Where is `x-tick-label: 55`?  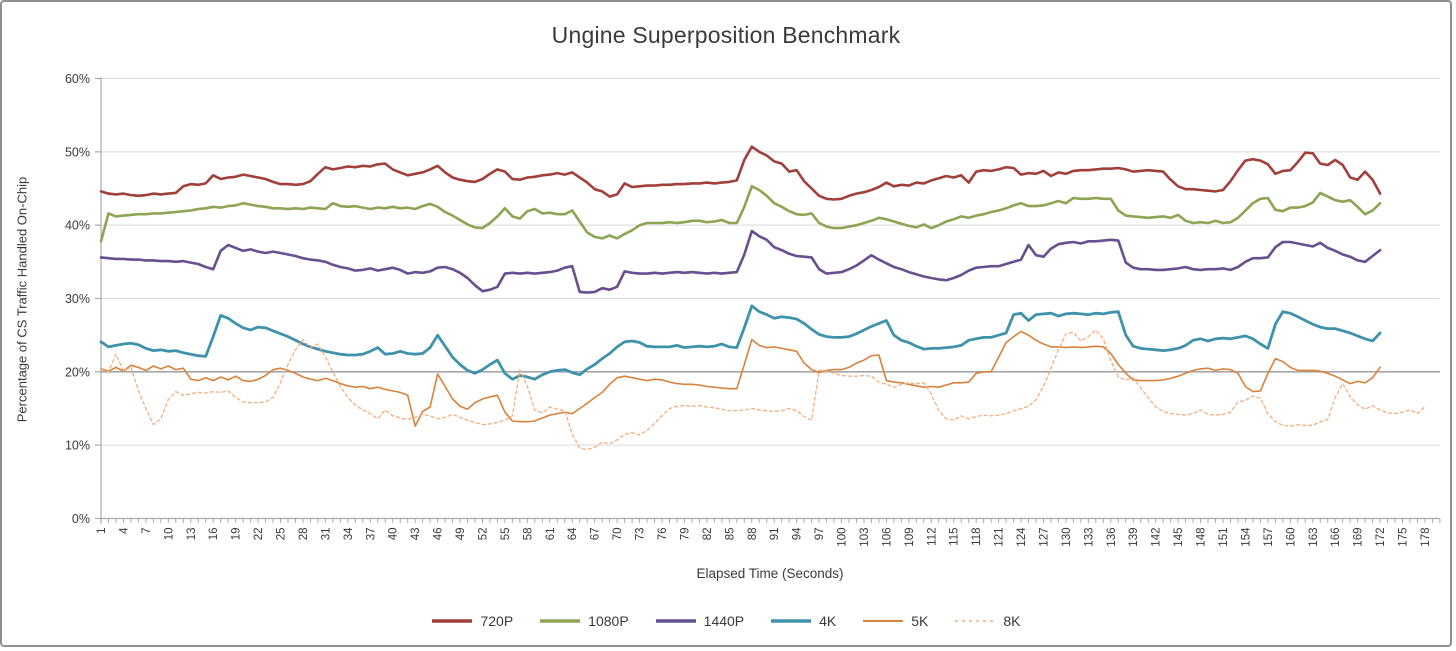
x-tick-label: 55 is located at coordinates (506, 534).